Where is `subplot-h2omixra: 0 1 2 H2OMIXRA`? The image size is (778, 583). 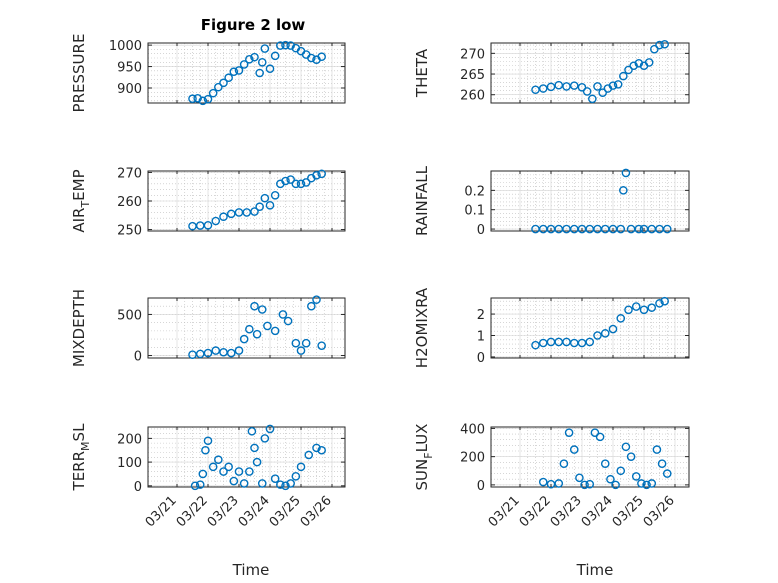 subplot-h2omixra: 0 1 2 H2OMIXRA is located at coordinates (551, 327).